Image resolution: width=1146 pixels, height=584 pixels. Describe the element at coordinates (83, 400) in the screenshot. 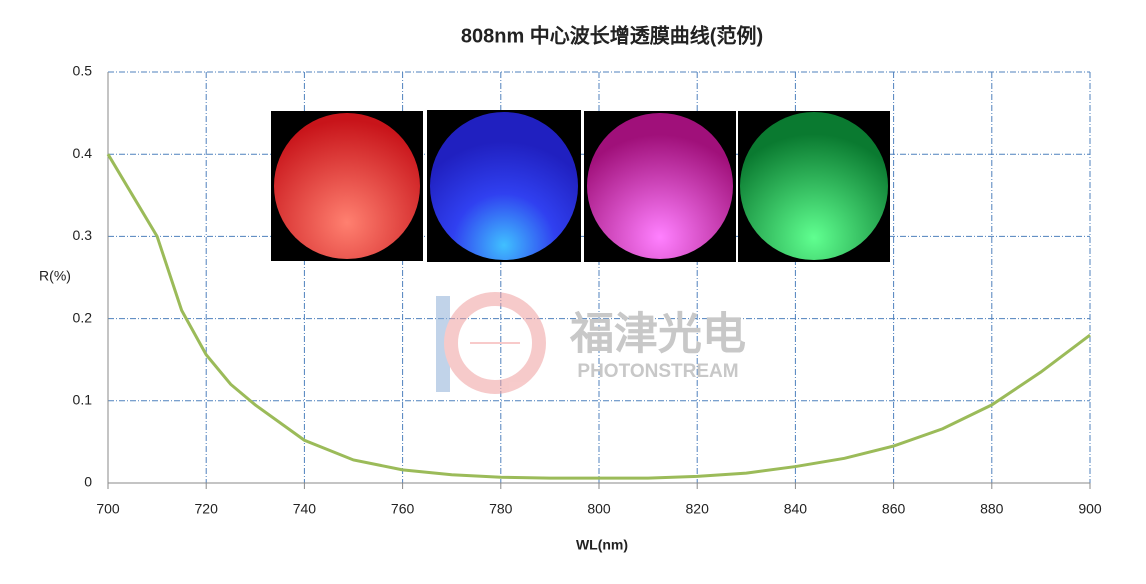

I see `y-tick-label: 0.1` at that location.